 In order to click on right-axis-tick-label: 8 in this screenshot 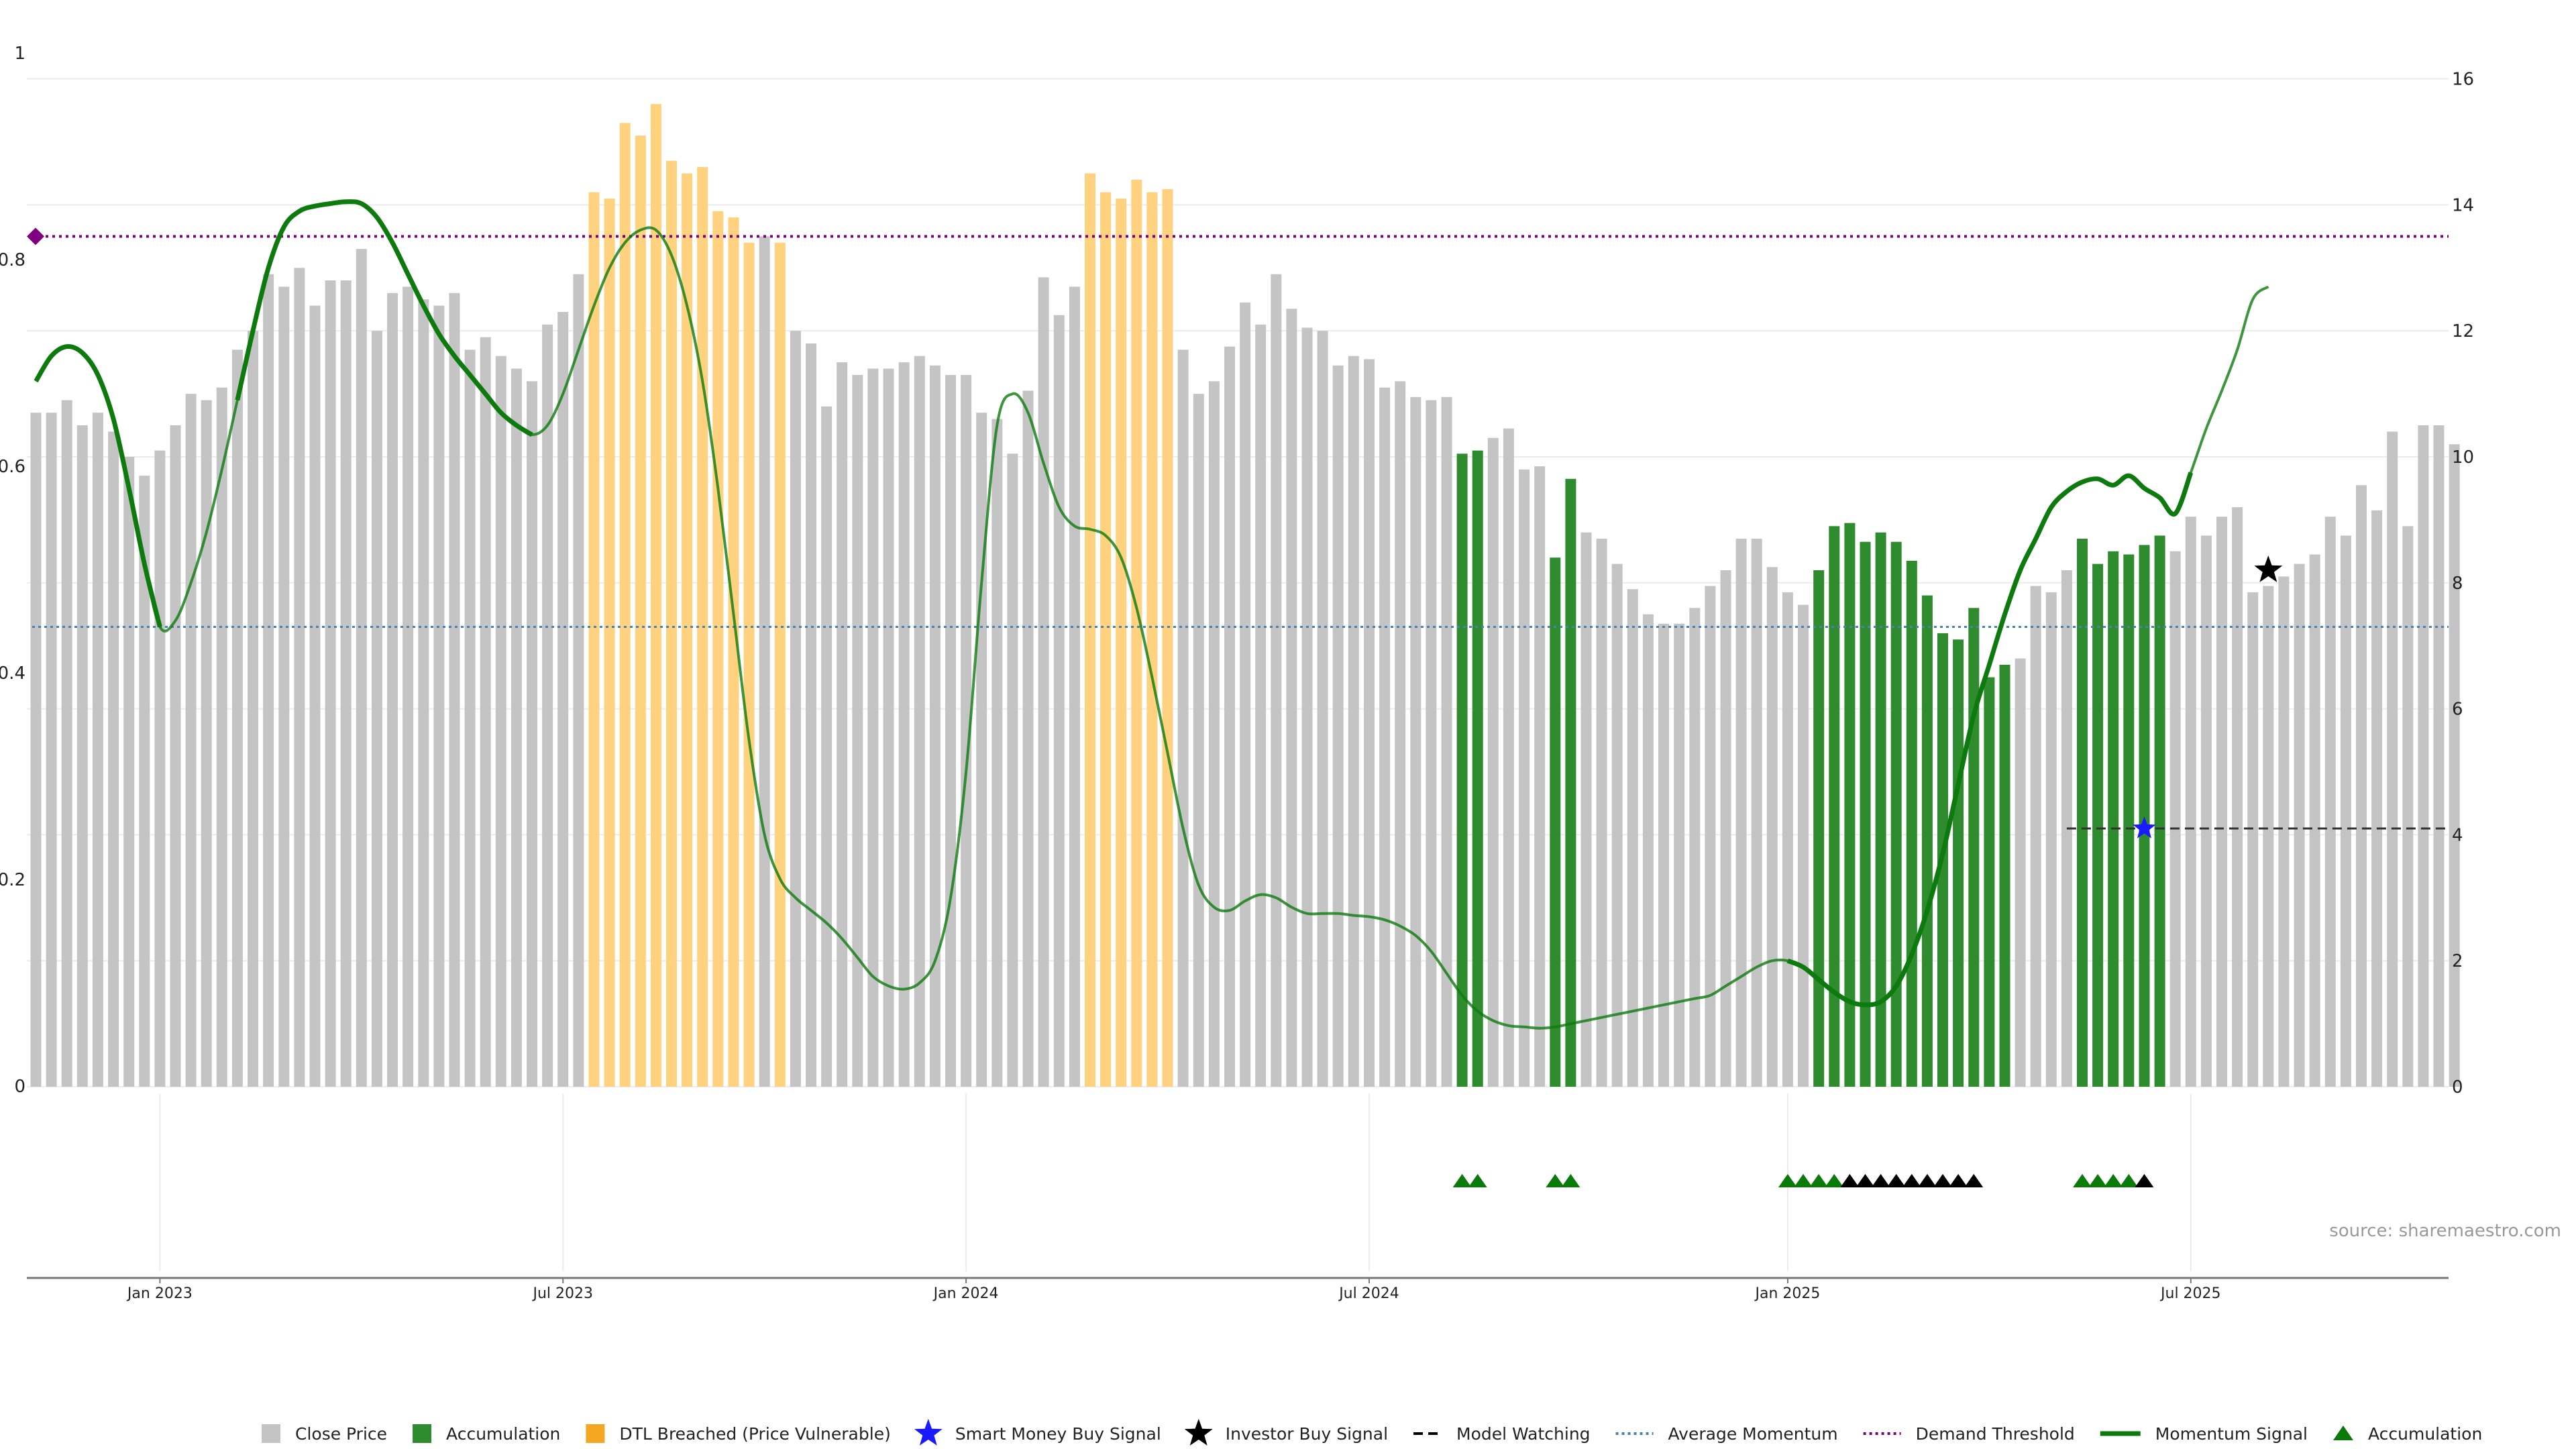, I will do `click(2457, 584)`.